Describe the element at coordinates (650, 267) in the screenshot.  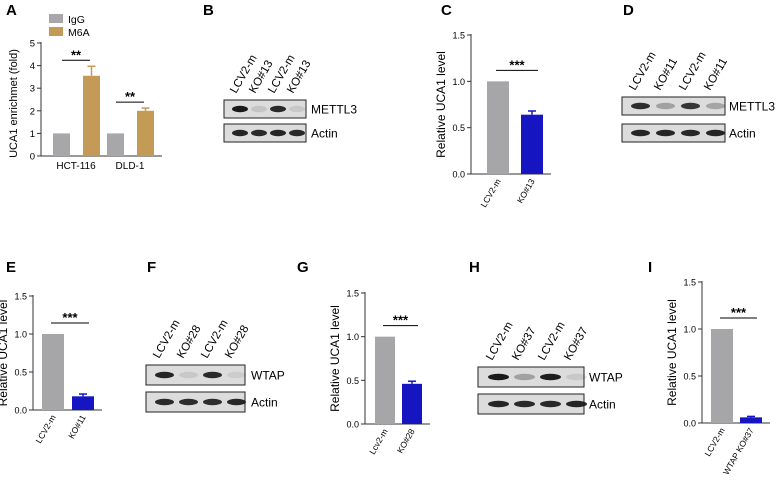
I see `panel-label-i: I` at that location.